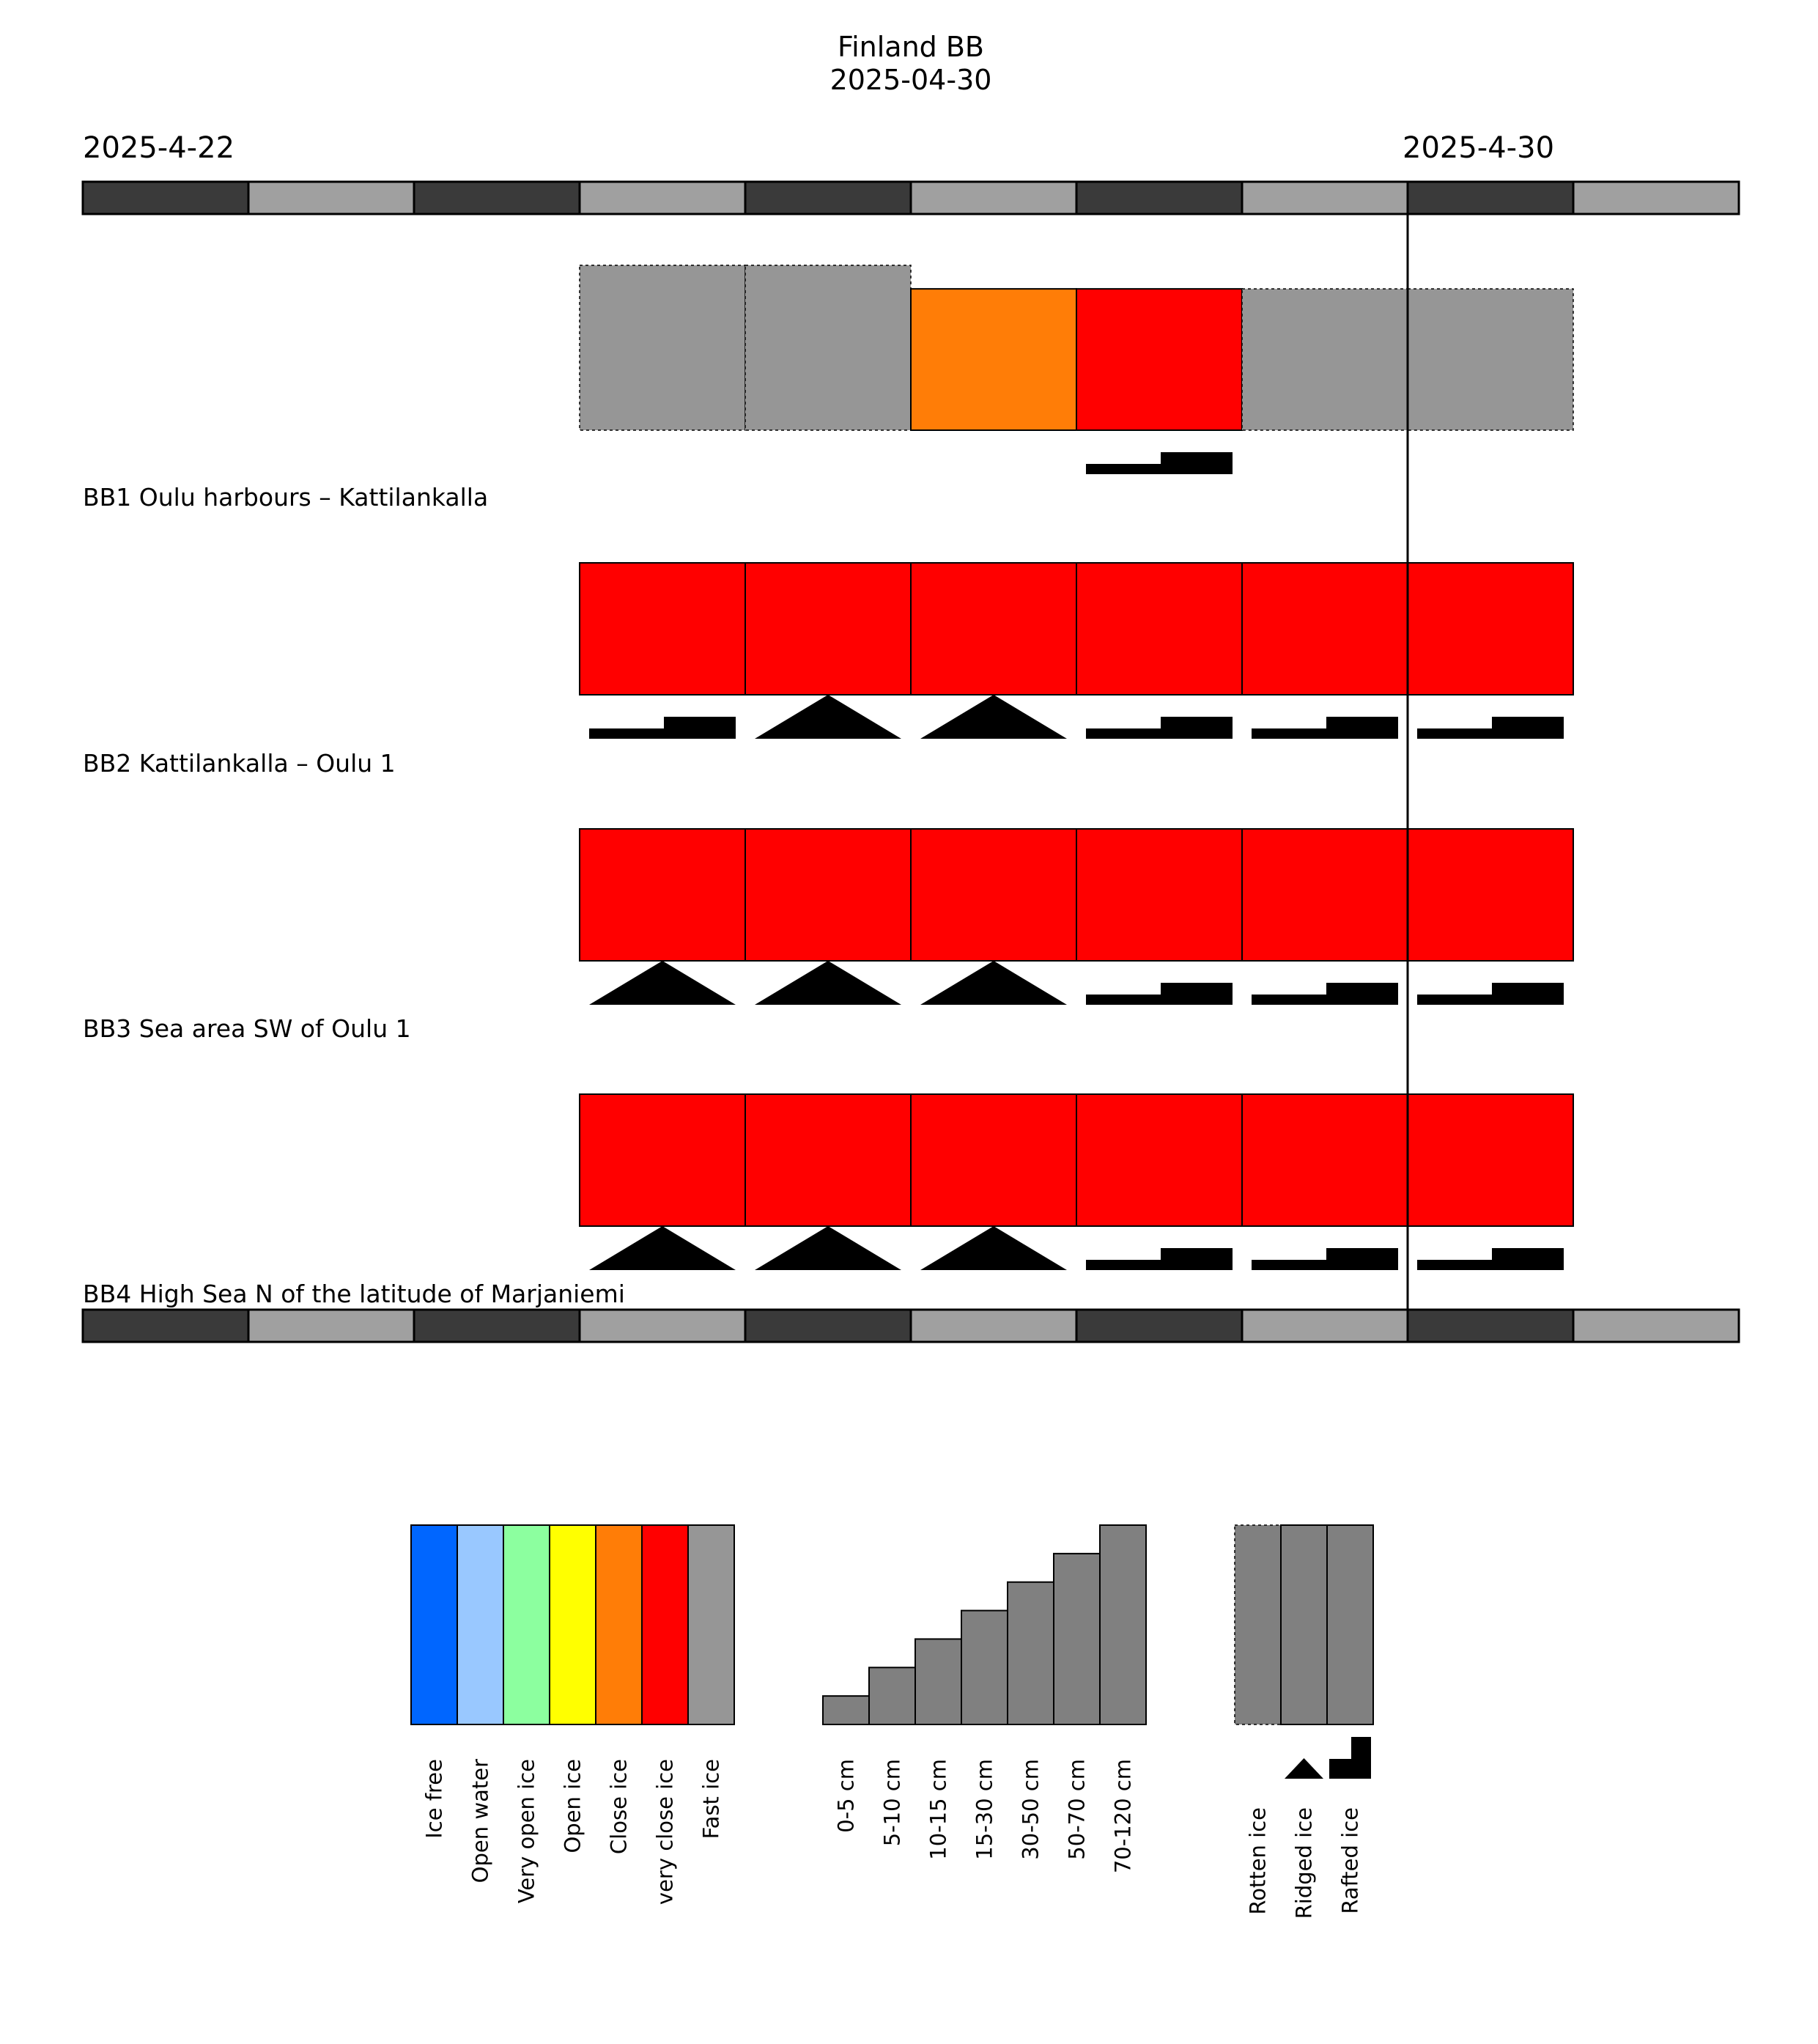 This screenshot has height=2044, width=1818. Describe the element at coordinates (1258, 1861) in the screenshot. I see `legend-ice-type-label: Rotten ice` at that location.